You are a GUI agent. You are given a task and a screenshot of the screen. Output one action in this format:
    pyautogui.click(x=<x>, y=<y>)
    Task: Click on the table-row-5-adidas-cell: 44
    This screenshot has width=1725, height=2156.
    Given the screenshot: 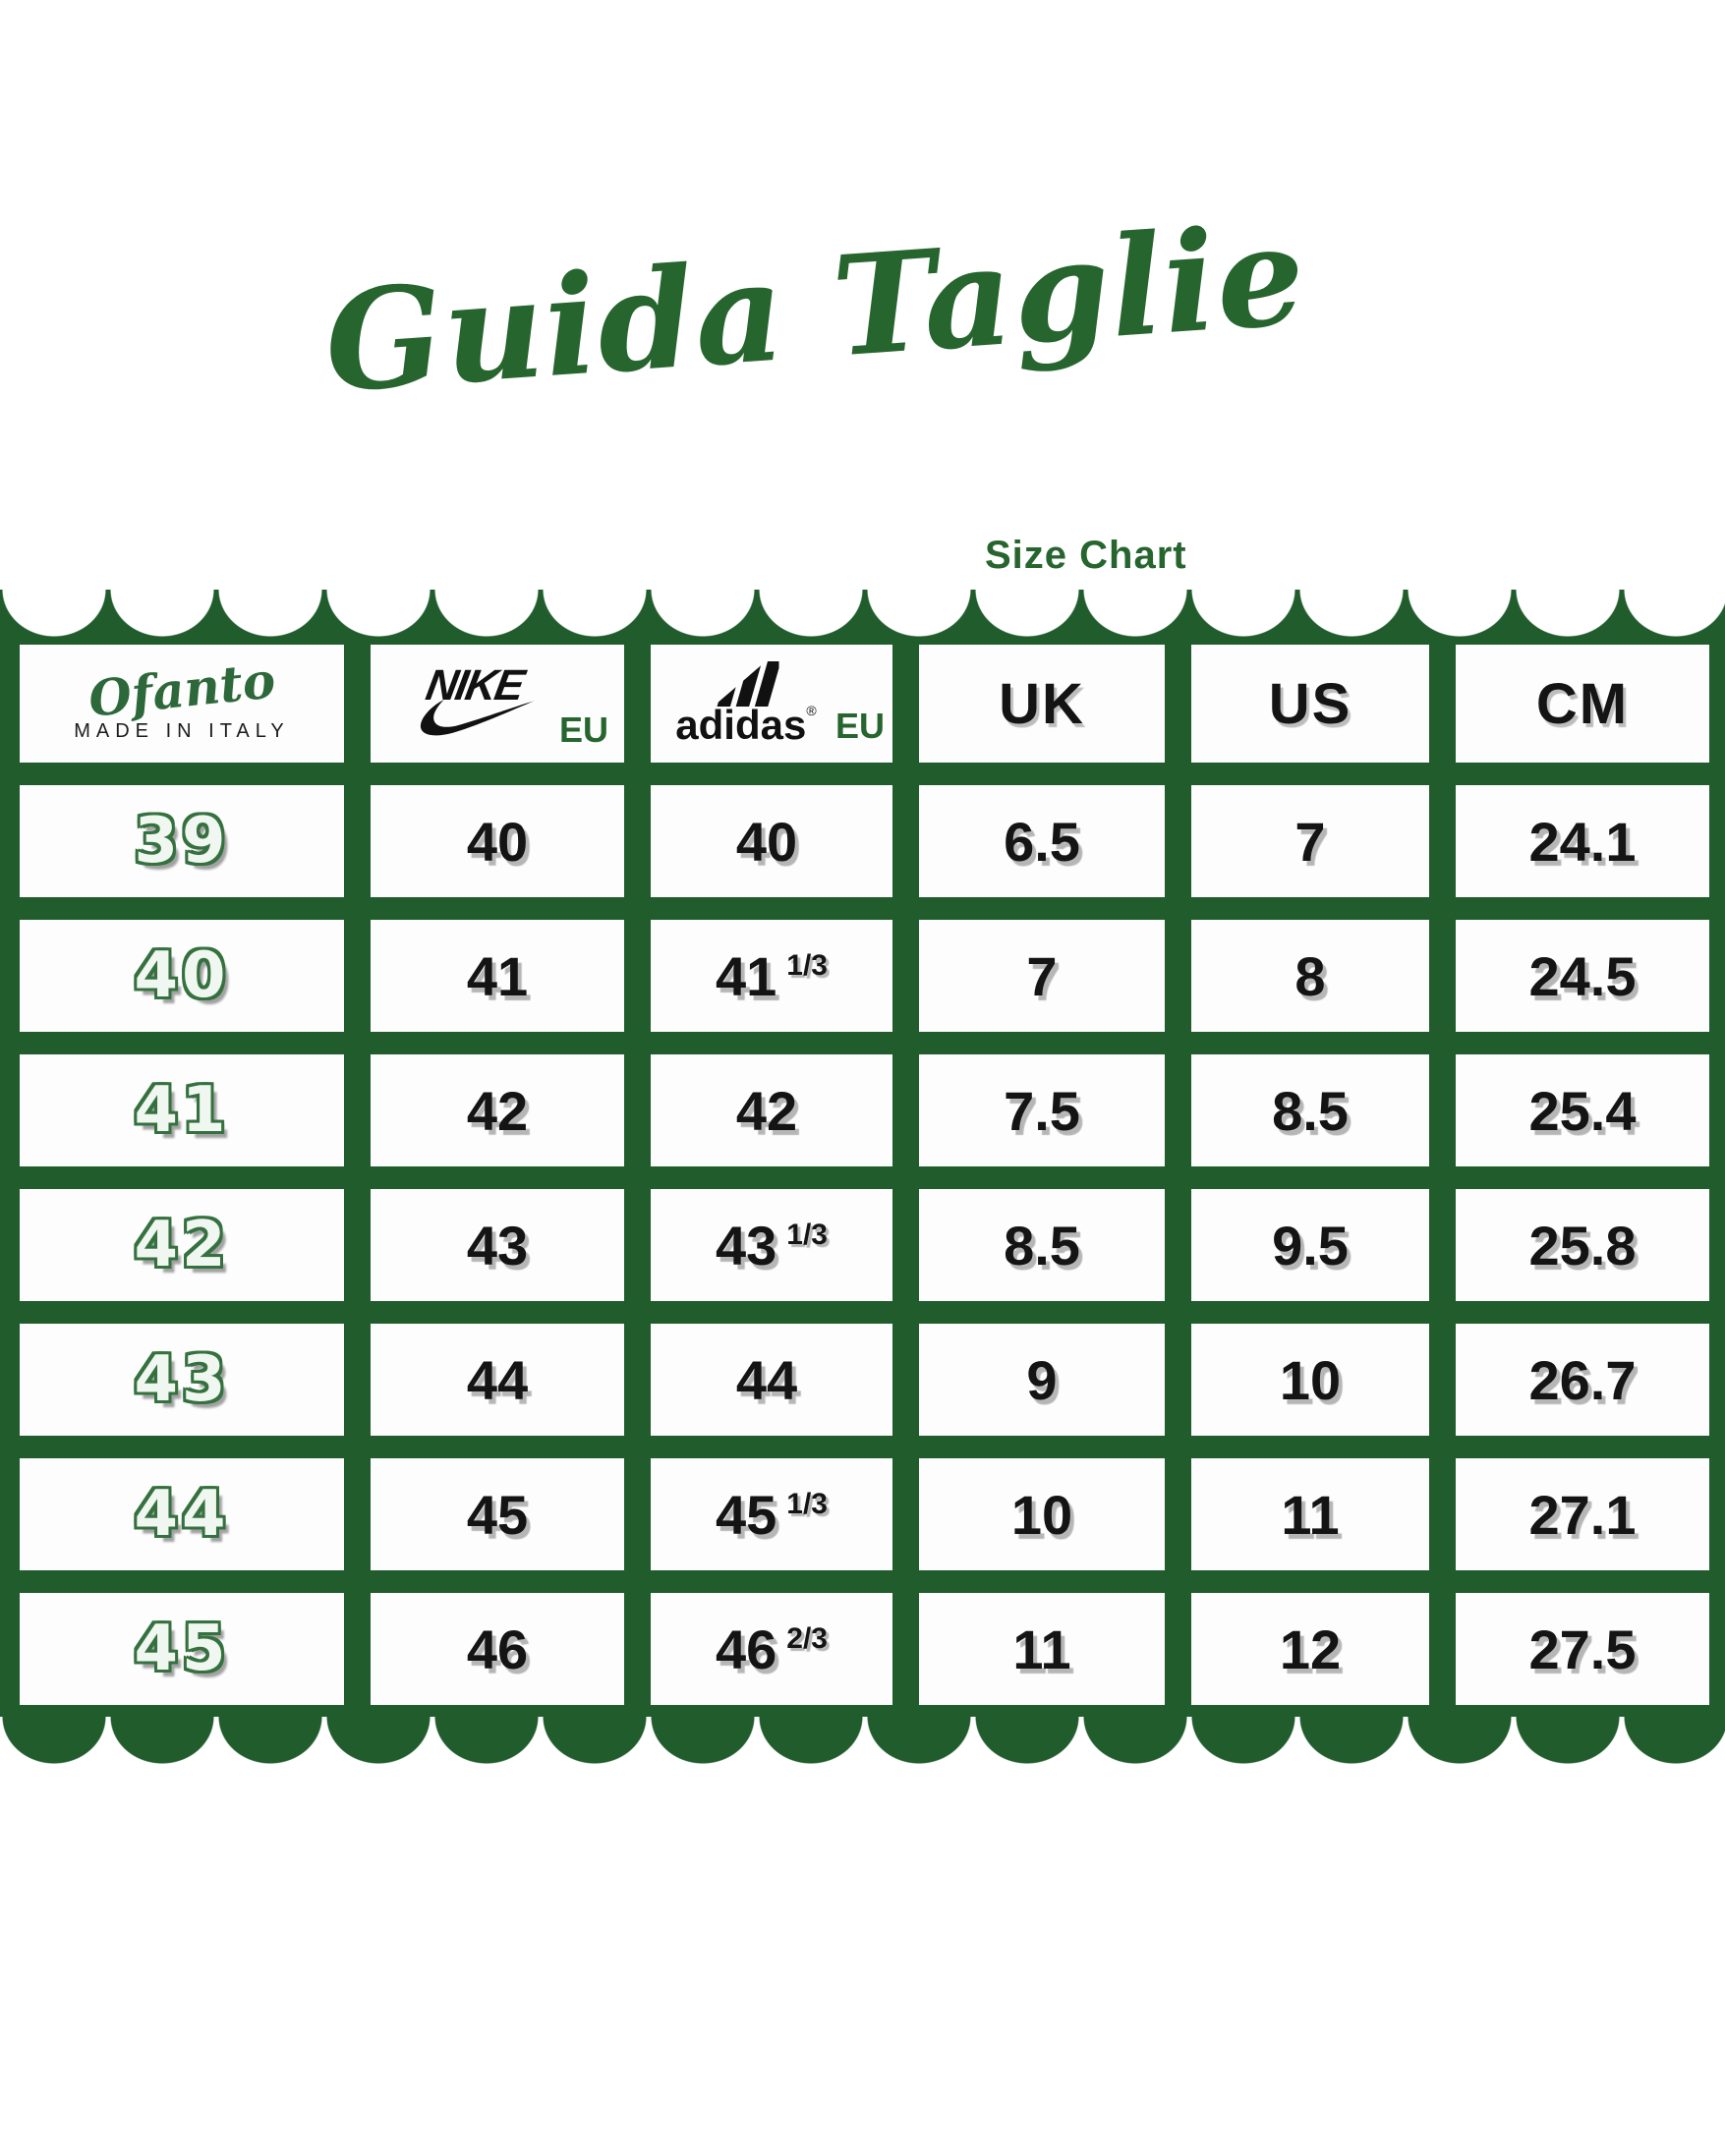 What is the action you would take?
    pyautogui.click(x=771, y=1380)
    